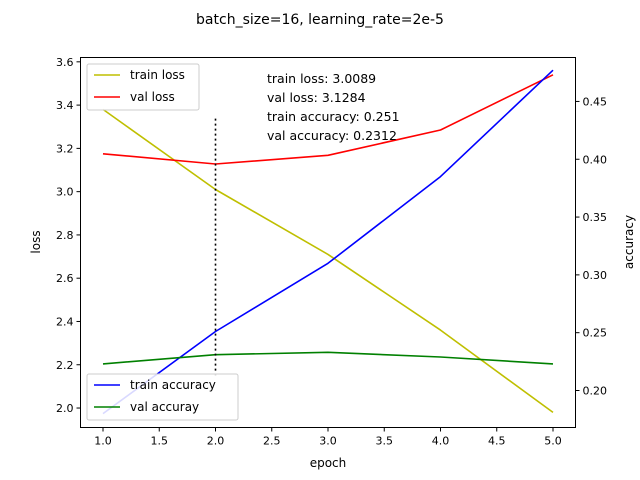 The height and width of the screenshot is (480, 640). I want to click on y-right-tick-label-5: 0.45, so click(595, 101).